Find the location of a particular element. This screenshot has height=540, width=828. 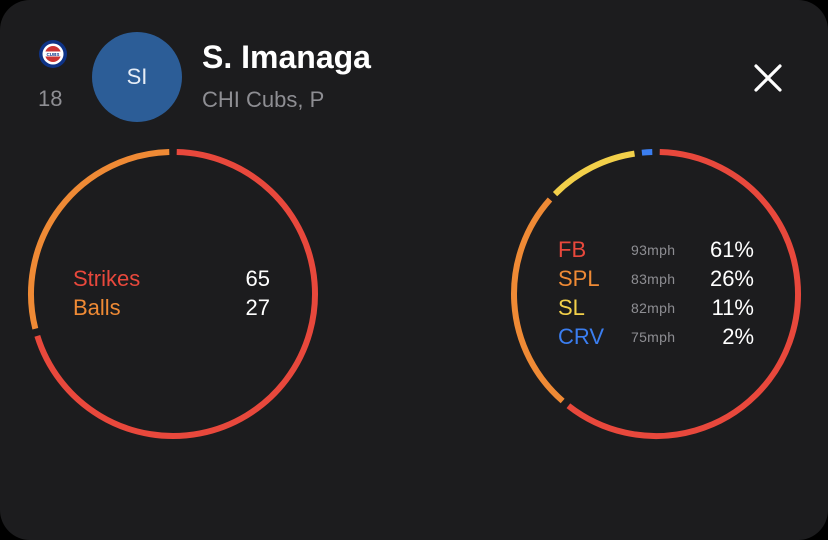

balls-label: Balls is located at coordinates (97, 307).